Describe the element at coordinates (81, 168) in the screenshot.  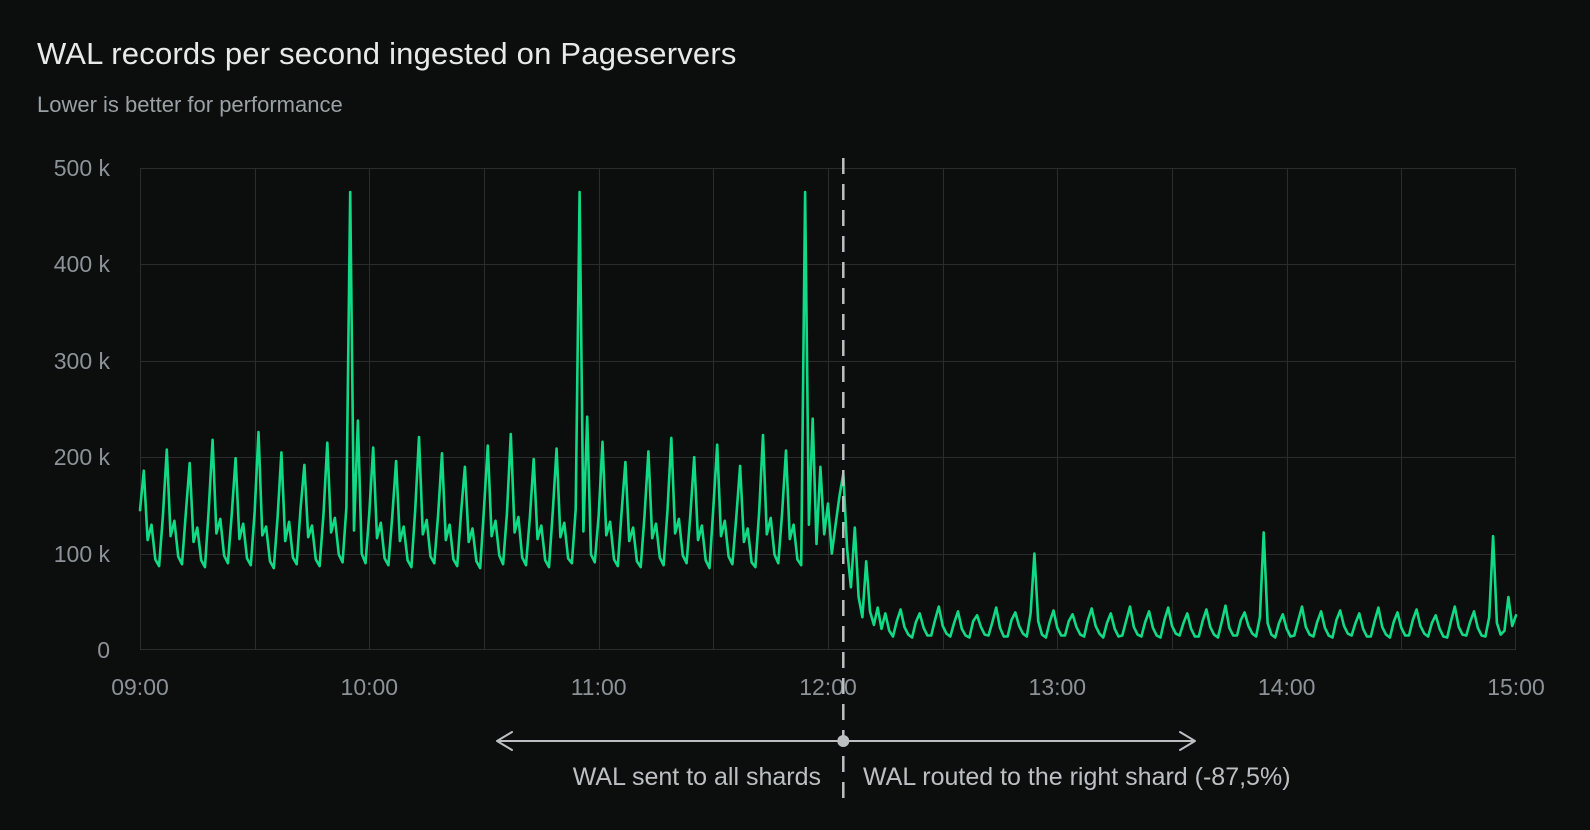
I see `y-tick-label: 500 k` at that location.